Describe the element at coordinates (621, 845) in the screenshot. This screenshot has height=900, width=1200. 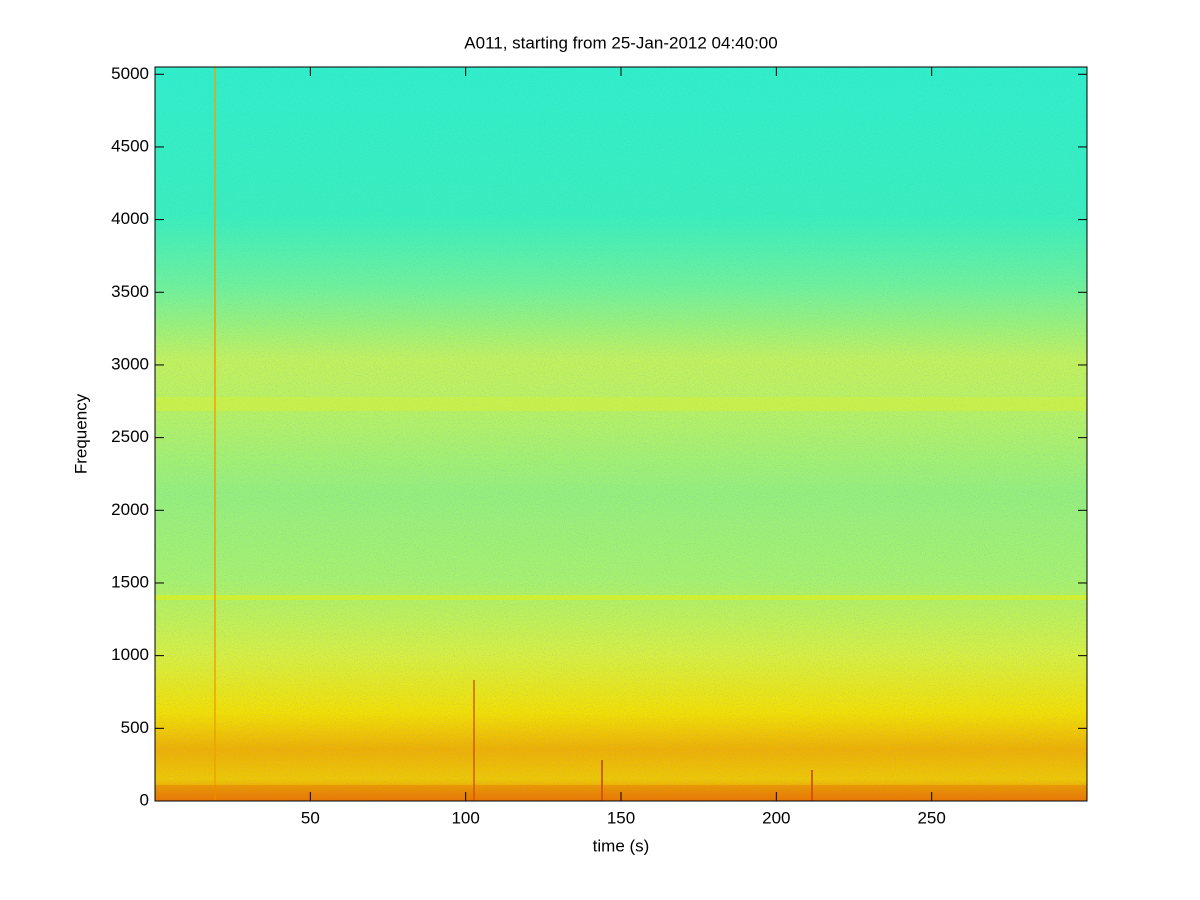
I see `x-axis-label: time (s)` at that location.